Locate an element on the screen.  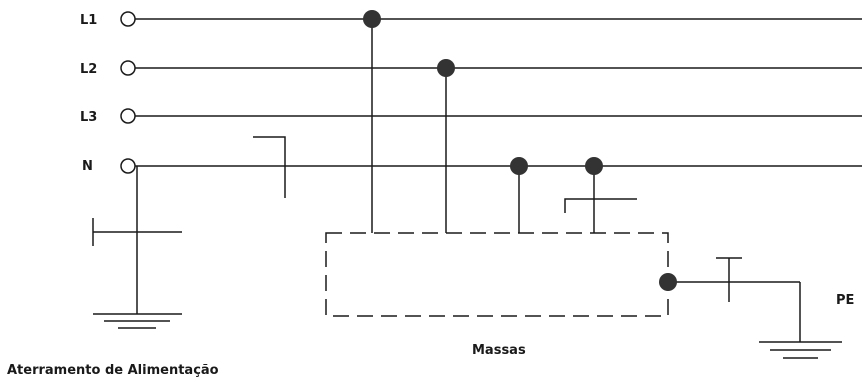
terminal-l3 is located at coordinates (128, 116).